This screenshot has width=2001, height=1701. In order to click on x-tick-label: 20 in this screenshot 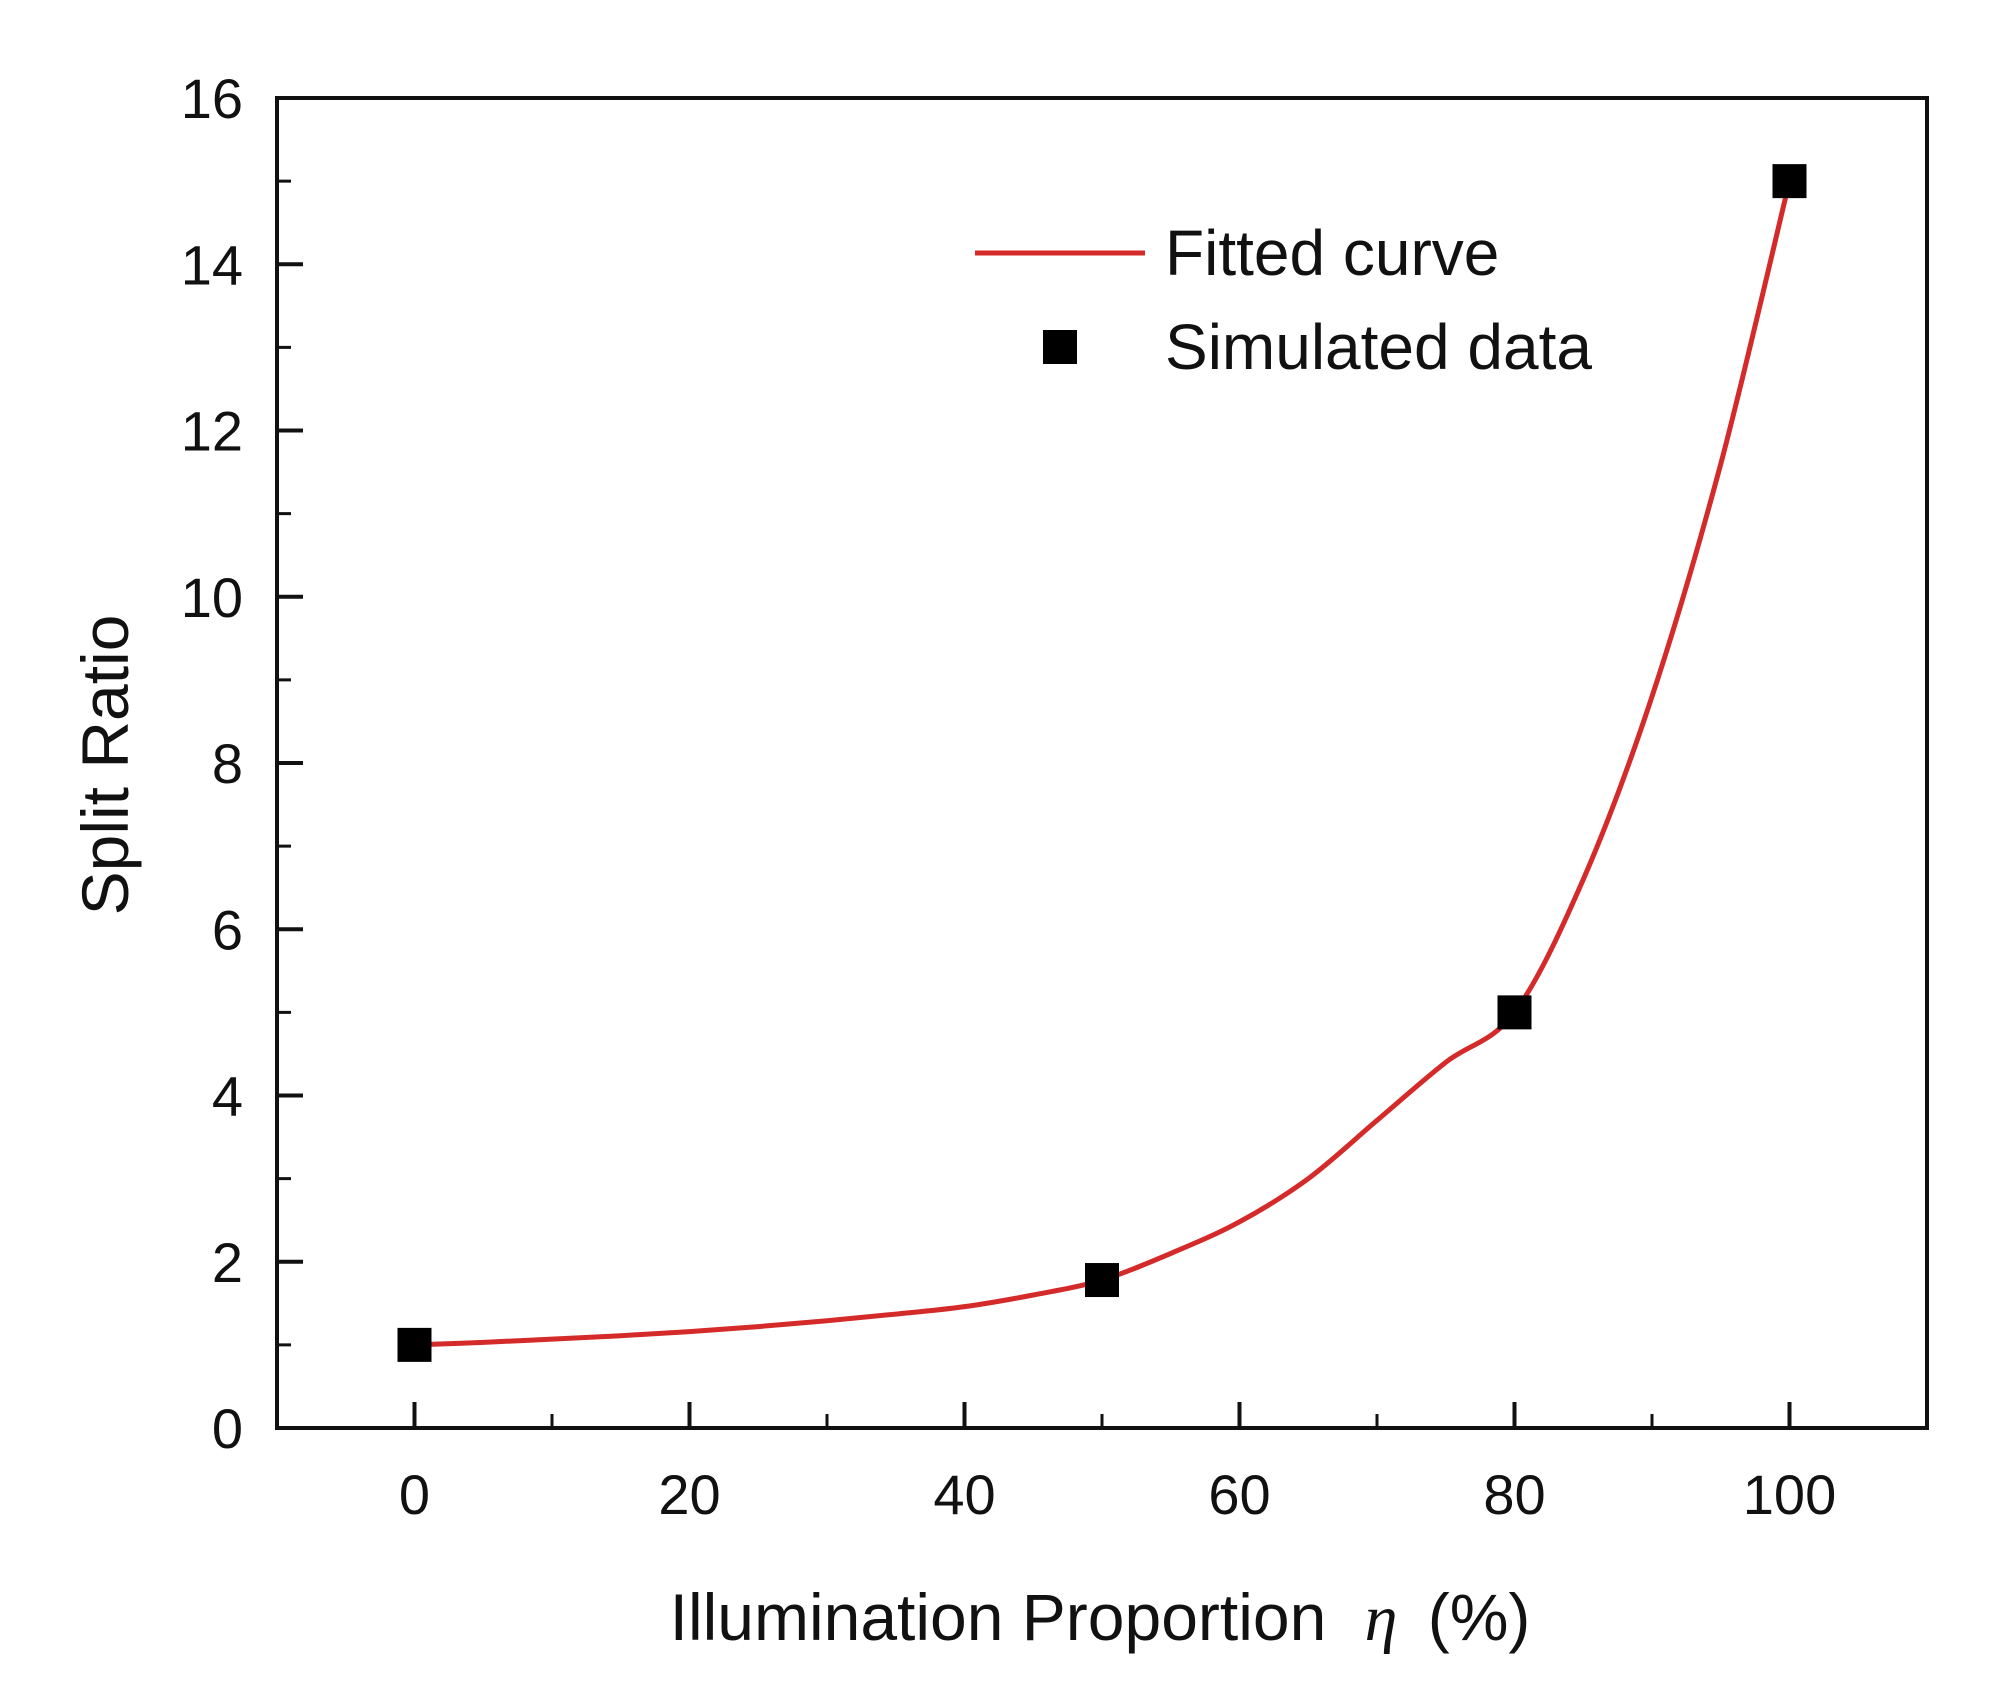, I will do `click(689, 1494)`.